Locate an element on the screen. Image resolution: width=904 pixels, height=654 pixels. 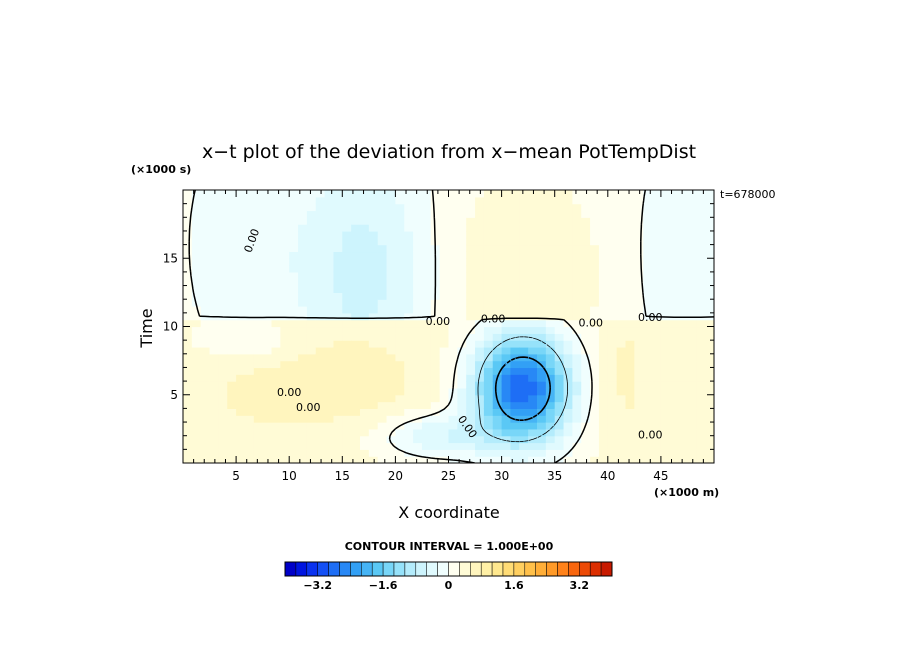
y-unit-label: (×1000 s) is located at coordinates (161, 169).